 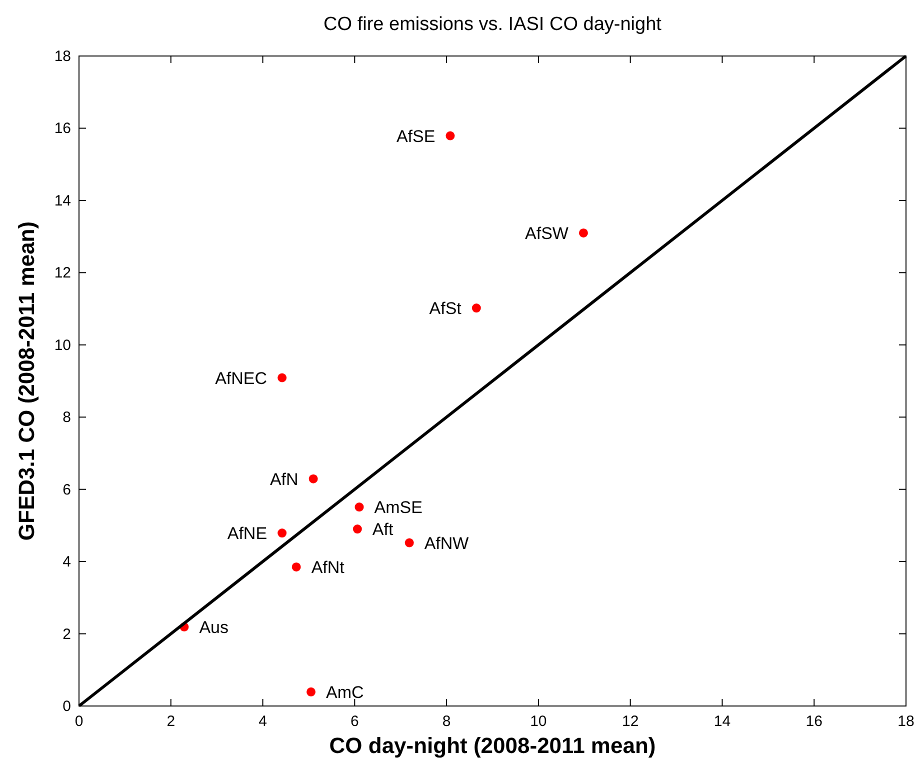 What do you see at coordinates (26, 381) in the screenshot?
I see `y-axis-title: GFED3.1 CO (2008-2011 mean)` at bounding box center [26, 381].